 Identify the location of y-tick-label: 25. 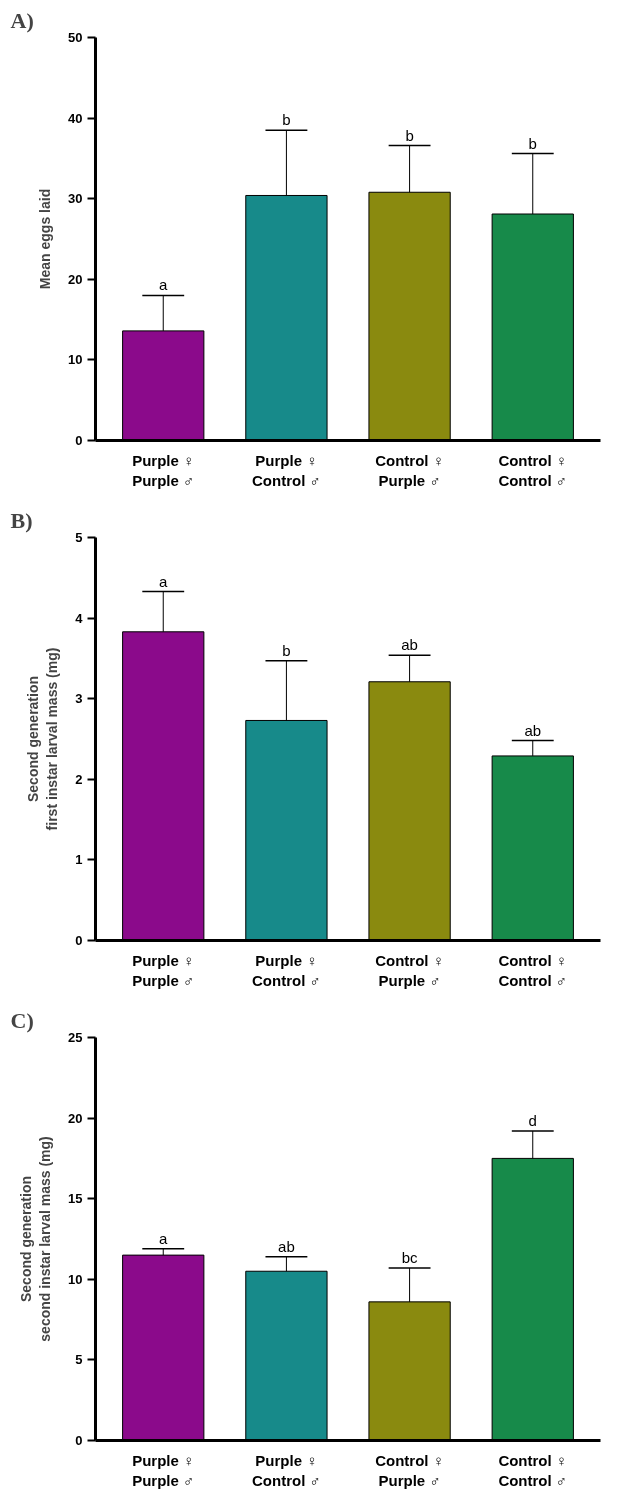
(75, 1037).